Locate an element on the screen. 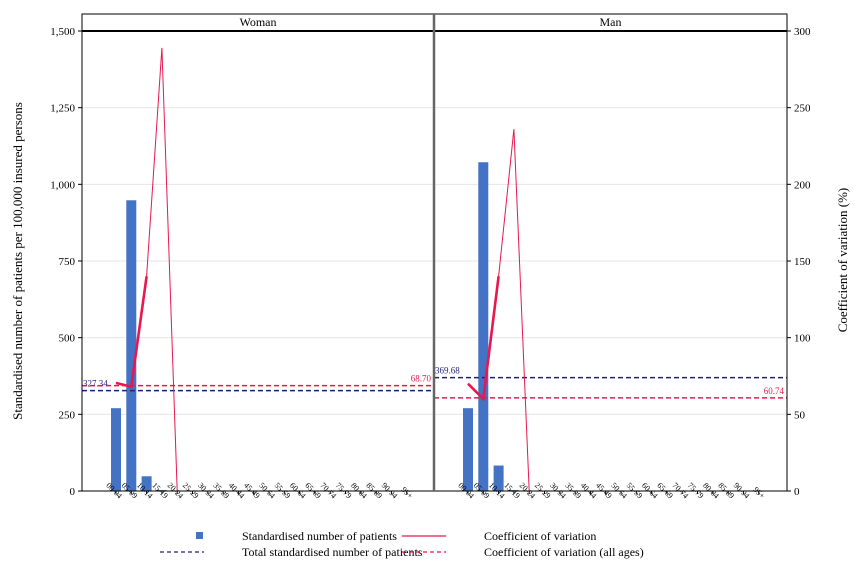 This screenshot has width=864, height=576. panel-title-man: Man is located at coordinates (611, 22).